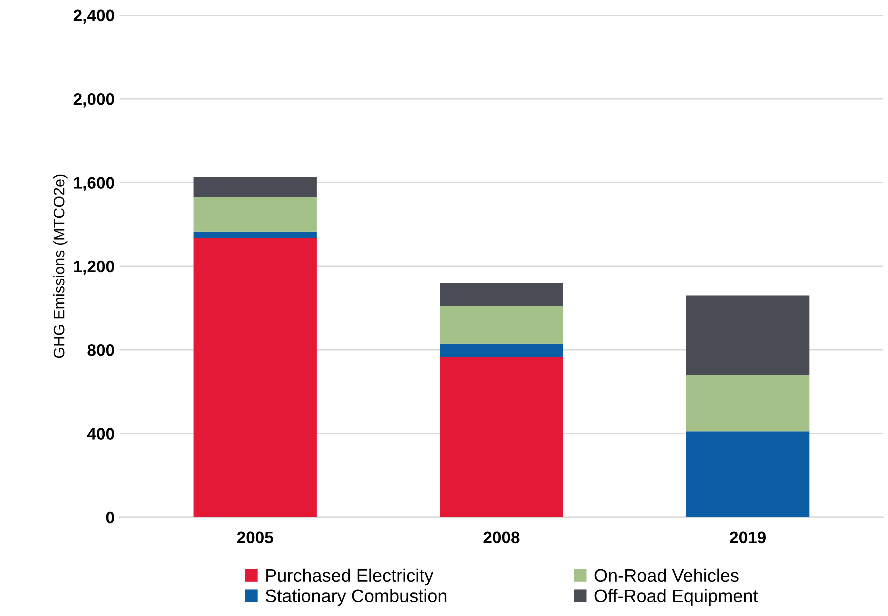 The image size is (888, 616). What do you see at coordinates (94, 184) in the screenshot?
I see `y-tick-label: 1,600` at bounding box center [94, 184].